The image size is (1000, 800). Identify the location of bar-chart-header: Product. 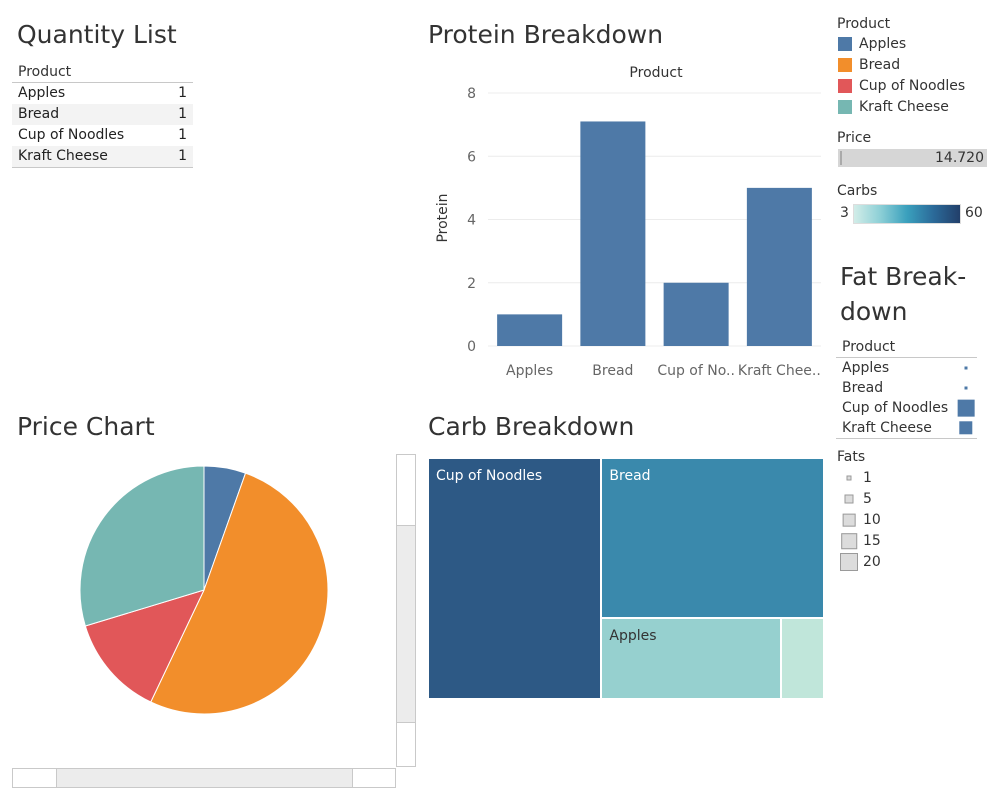
(656, 73).